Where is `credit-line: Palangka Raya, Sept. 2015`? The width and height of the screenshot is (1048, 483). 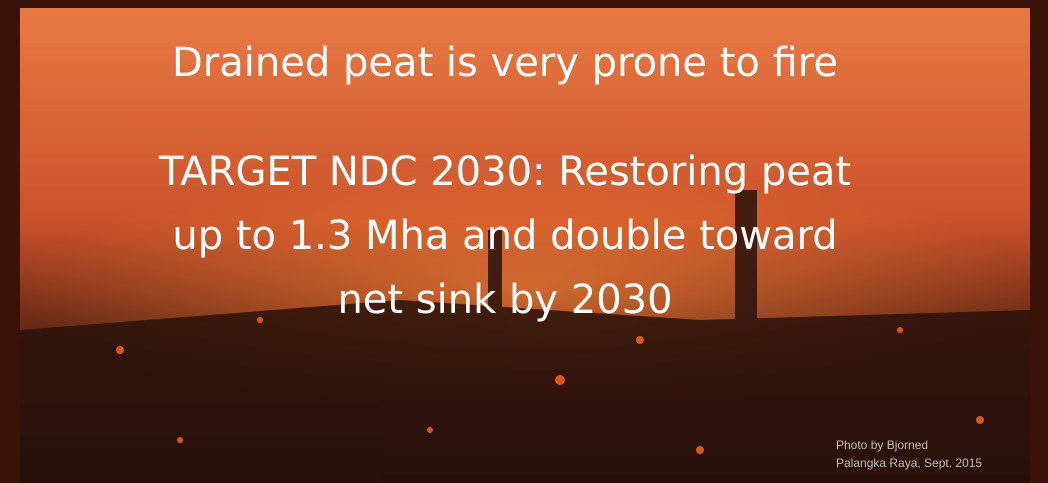
credit-line: Palangka Raya, Sept. 2015 is located at coordinates (909, 463).